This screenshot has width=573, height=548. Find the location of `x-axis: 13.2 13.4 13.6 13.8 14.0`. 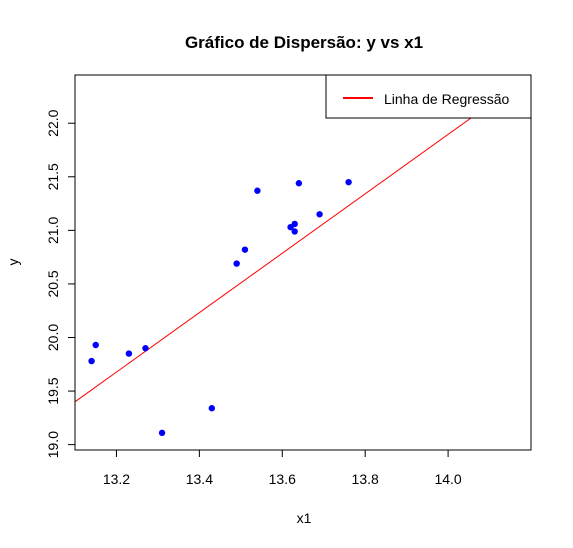

x-axis: 13.2 13.4 13.6 13.8 14.0 is located at coordinates (282, 468).